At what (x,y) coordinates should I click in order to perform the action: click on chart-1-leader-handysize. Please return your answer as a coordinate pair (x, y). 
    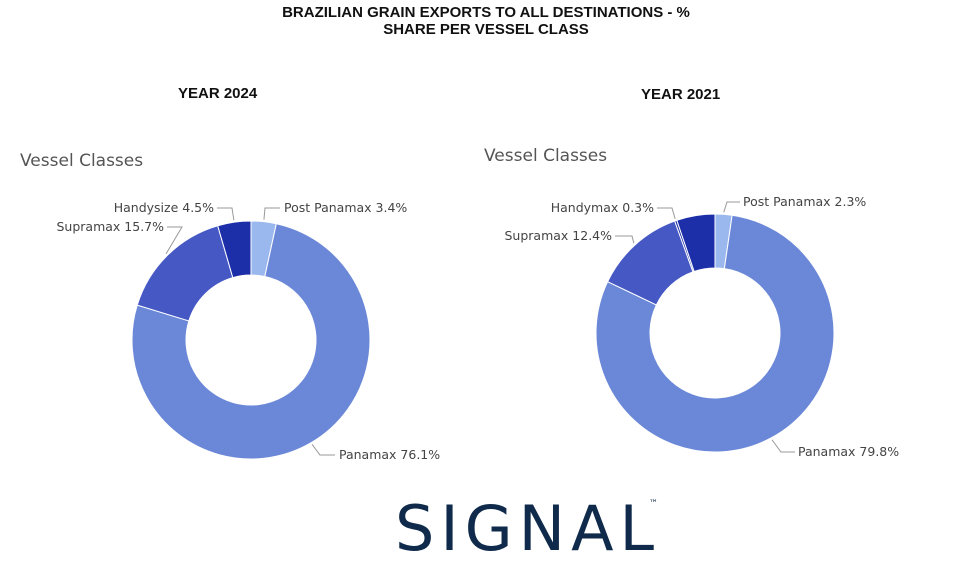
    Looking at the image, I should click on (226, 214).